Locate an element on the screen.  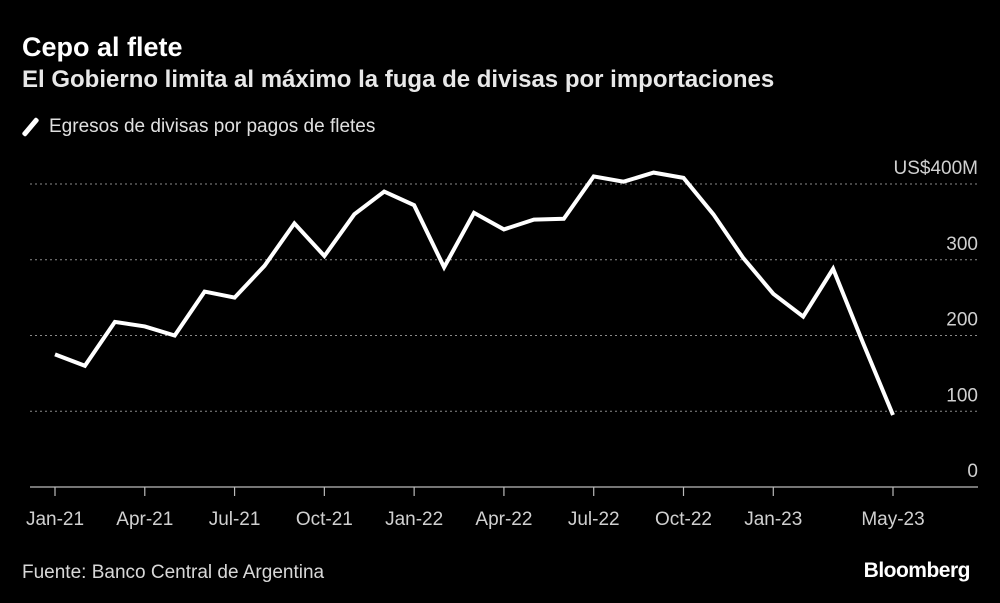
source-note: Fuente: Banco Central de Argentina is located at coordinates (173, 572).